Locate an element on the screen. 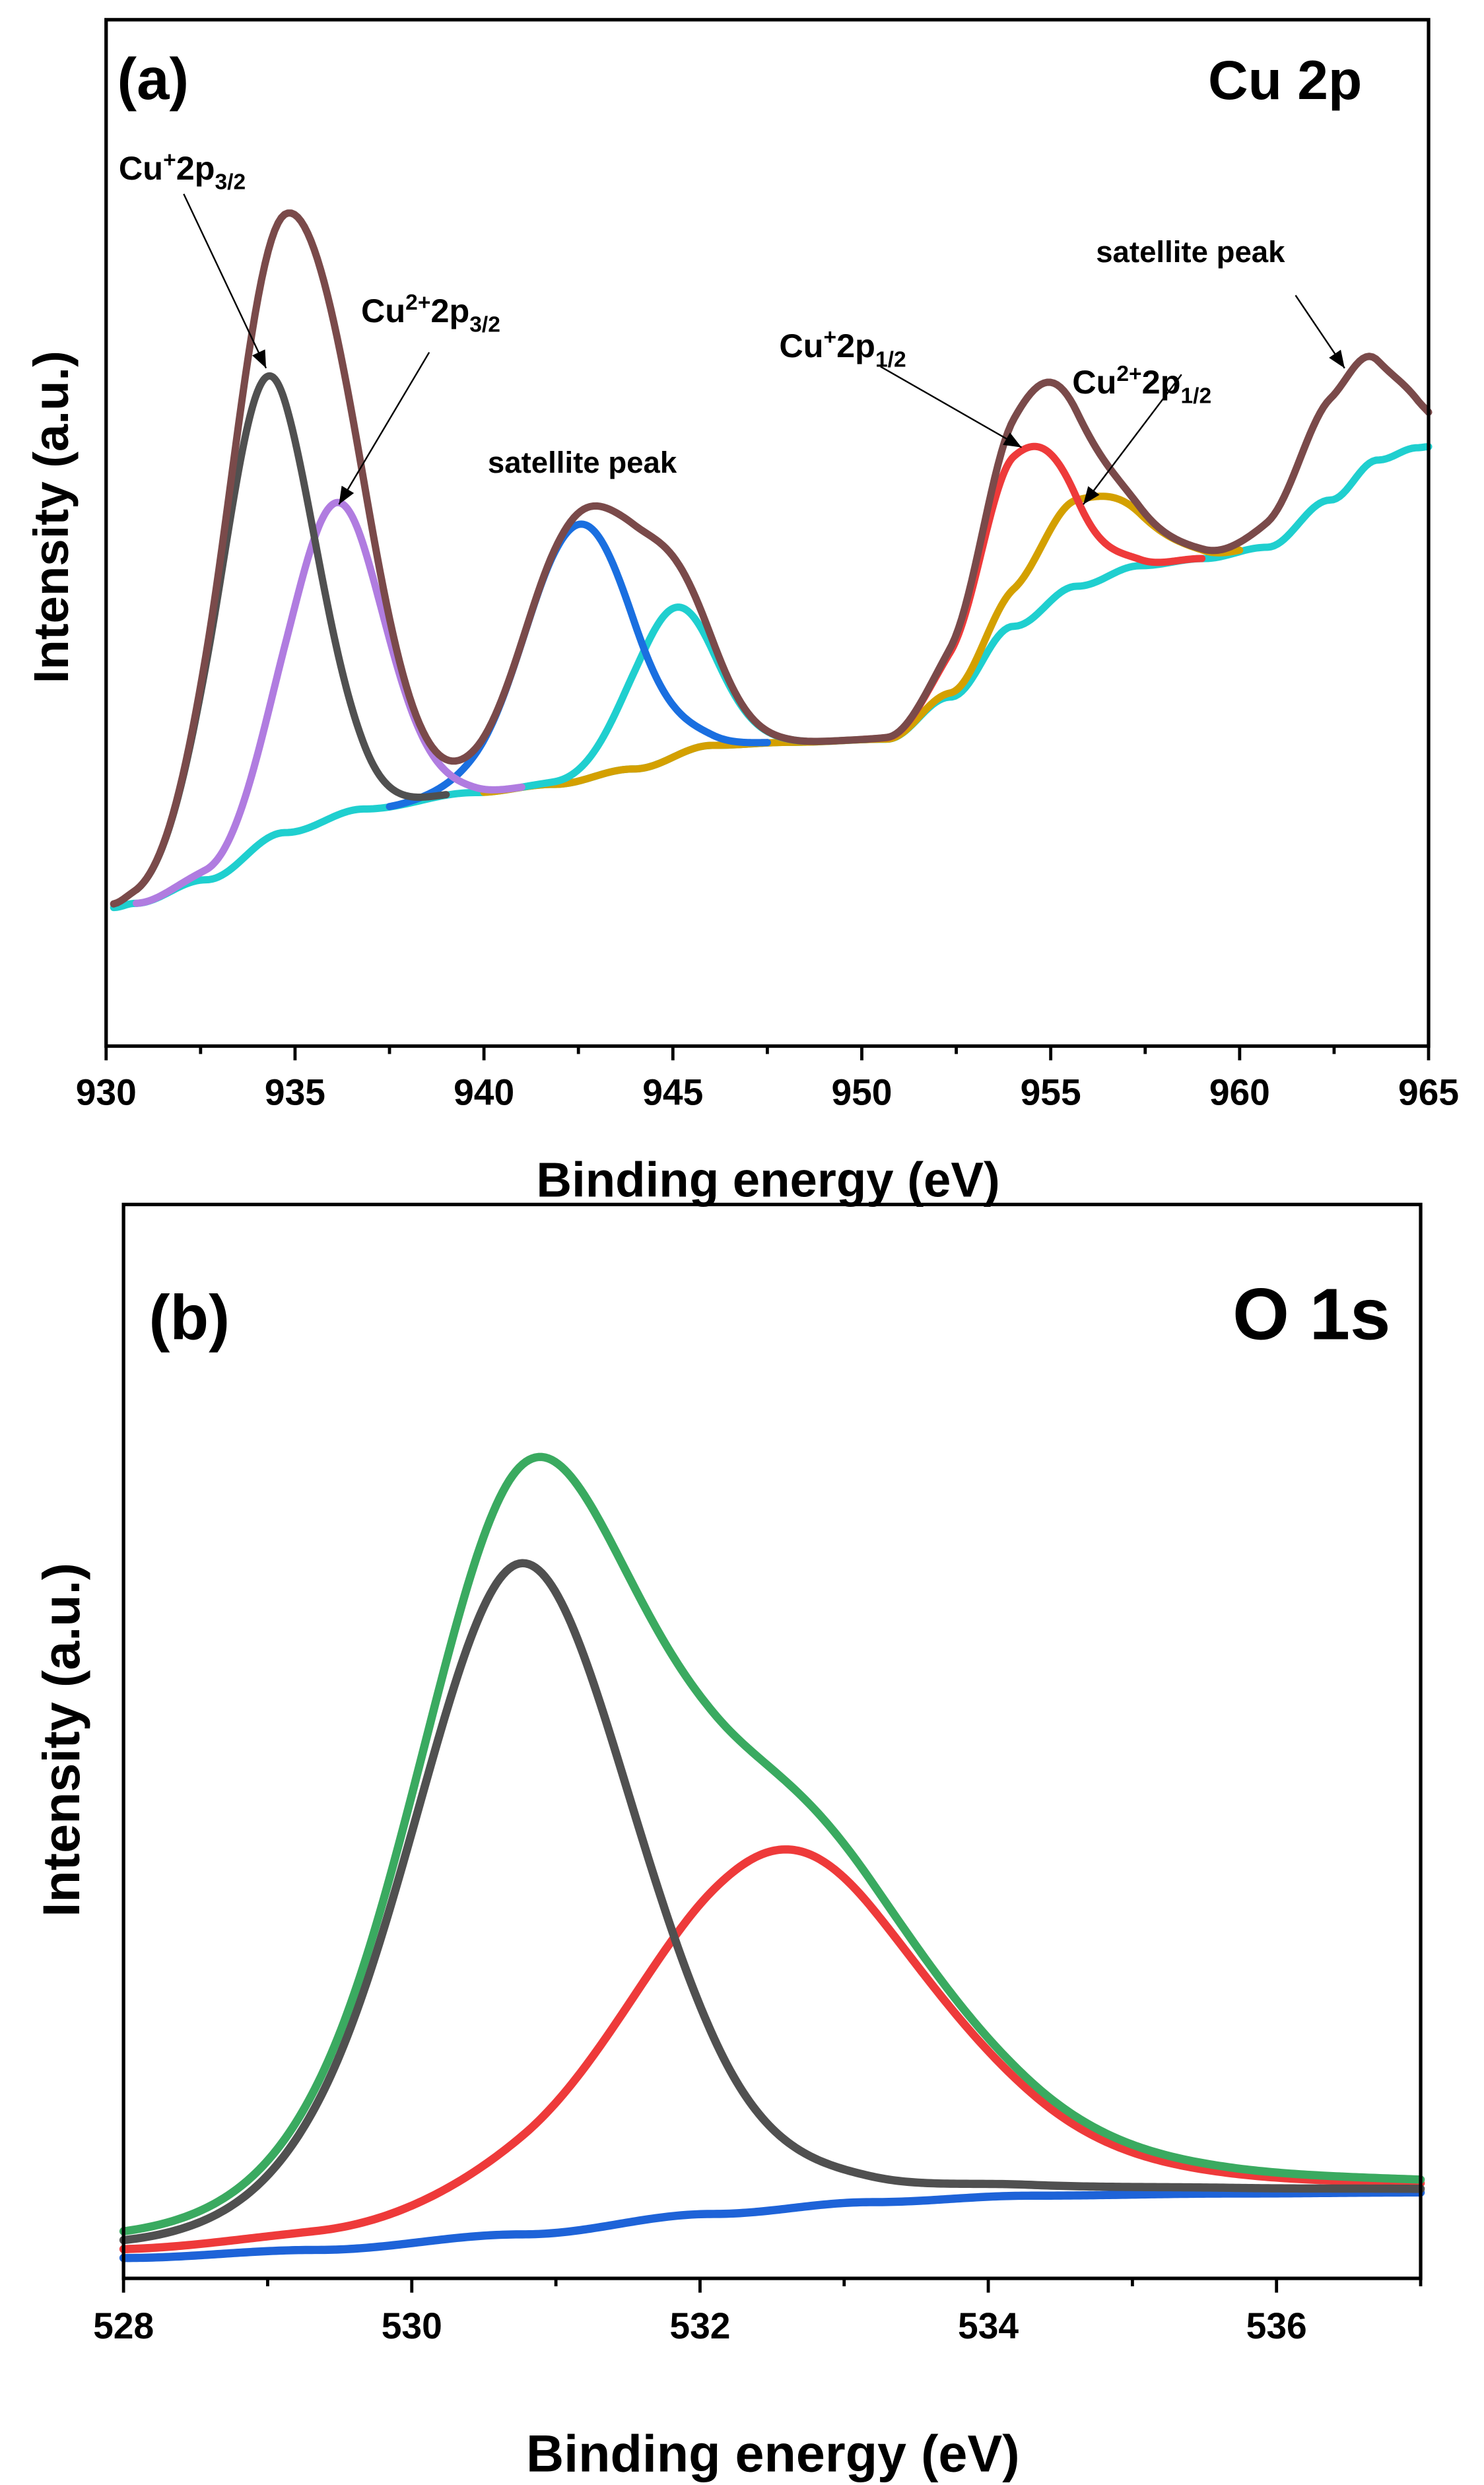 Image resolution: width=1484 pixels, height=2485 pixels. x-ticks-b: 528 530 532 534 536 is located at coordinates (758, 2312).